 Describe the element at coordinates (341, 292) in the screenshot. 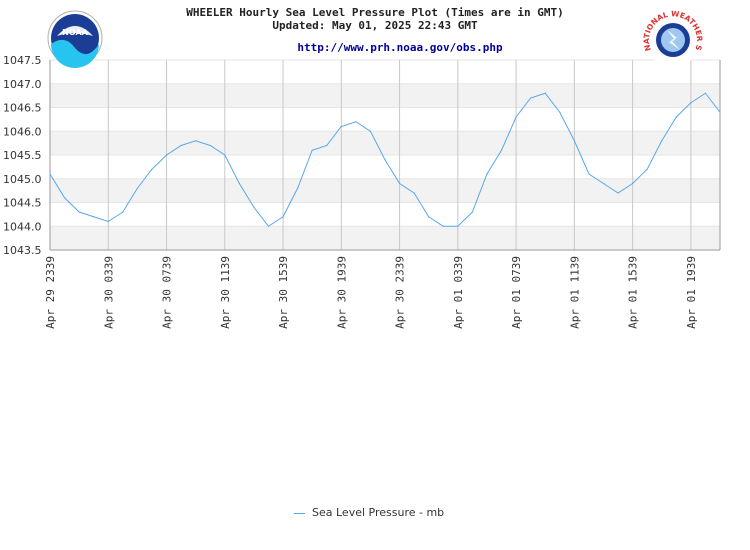

I see `x-tick-label: Apr 30 1939` at that location.